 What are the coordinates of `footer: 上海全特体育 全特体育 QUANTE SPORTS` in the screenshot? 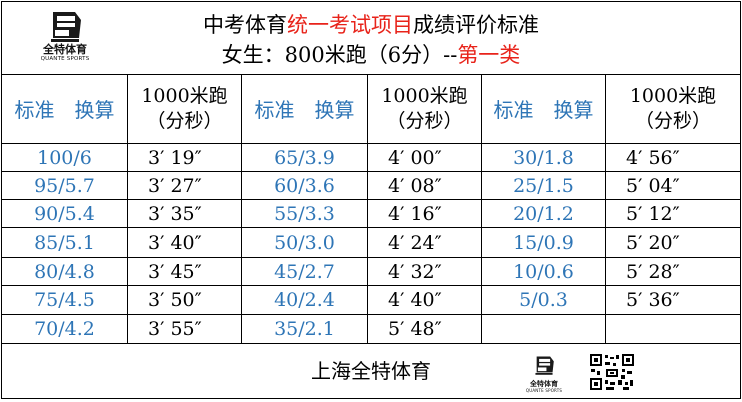 It's located at (371, 371).